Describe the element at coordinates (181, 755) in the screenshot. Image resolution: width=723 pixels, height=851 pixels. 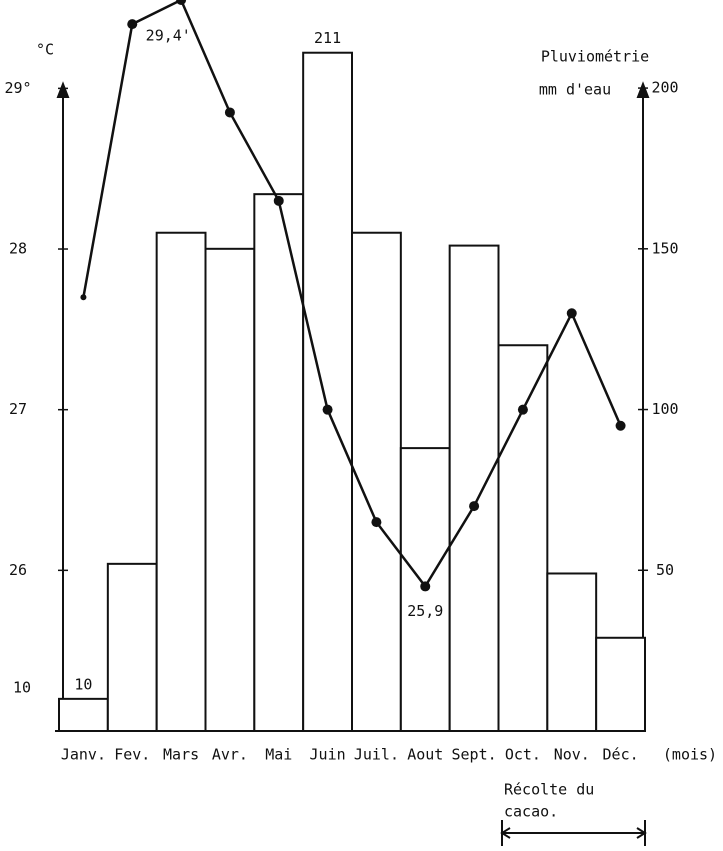
I see `x-tick-label: Mars` at that location.